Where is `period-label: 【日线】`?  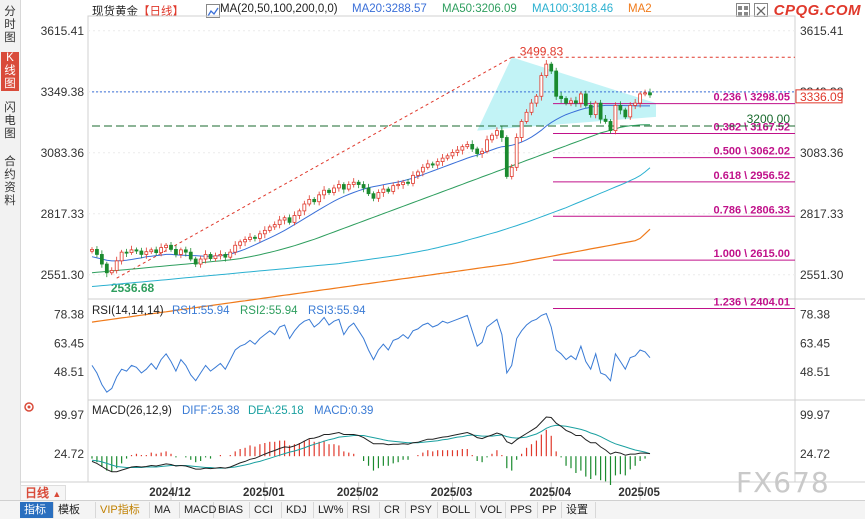 period-label: 【日线】 is located at coordinates (161, 12).